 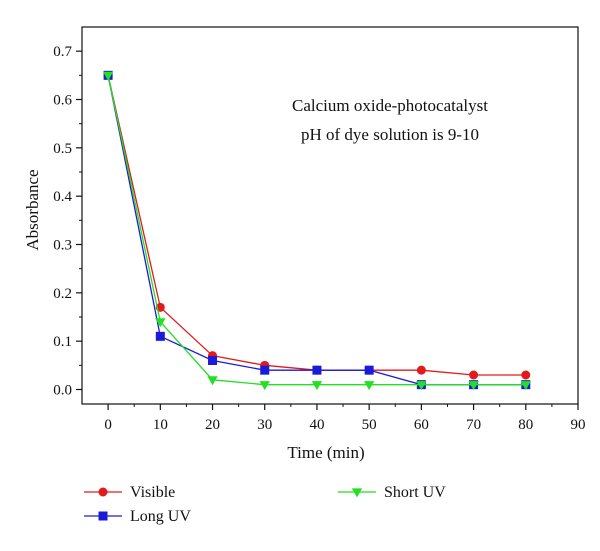 I want to click on y-tick-label: 0.3, so click(x=62, y=246).